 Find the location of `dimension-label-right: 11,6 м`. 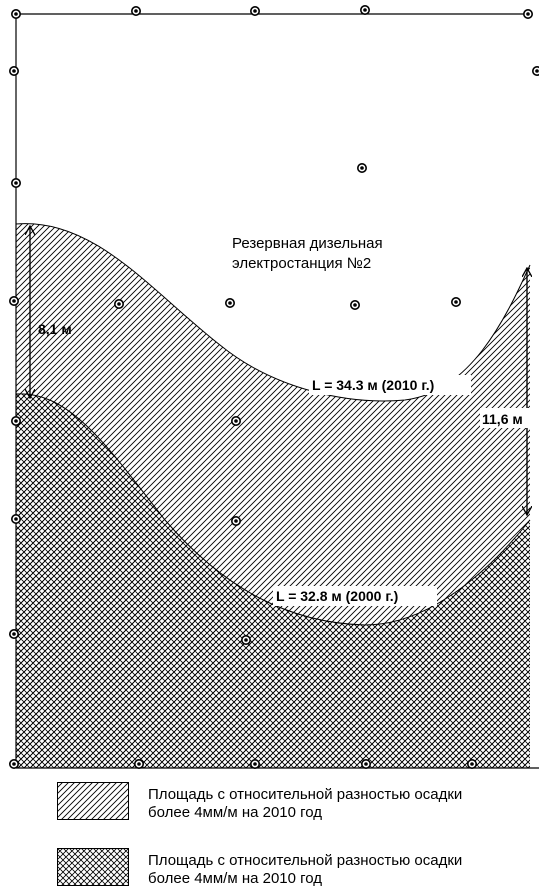

dimension-label-right: 11,6 м is located at coordinates (502, 419).